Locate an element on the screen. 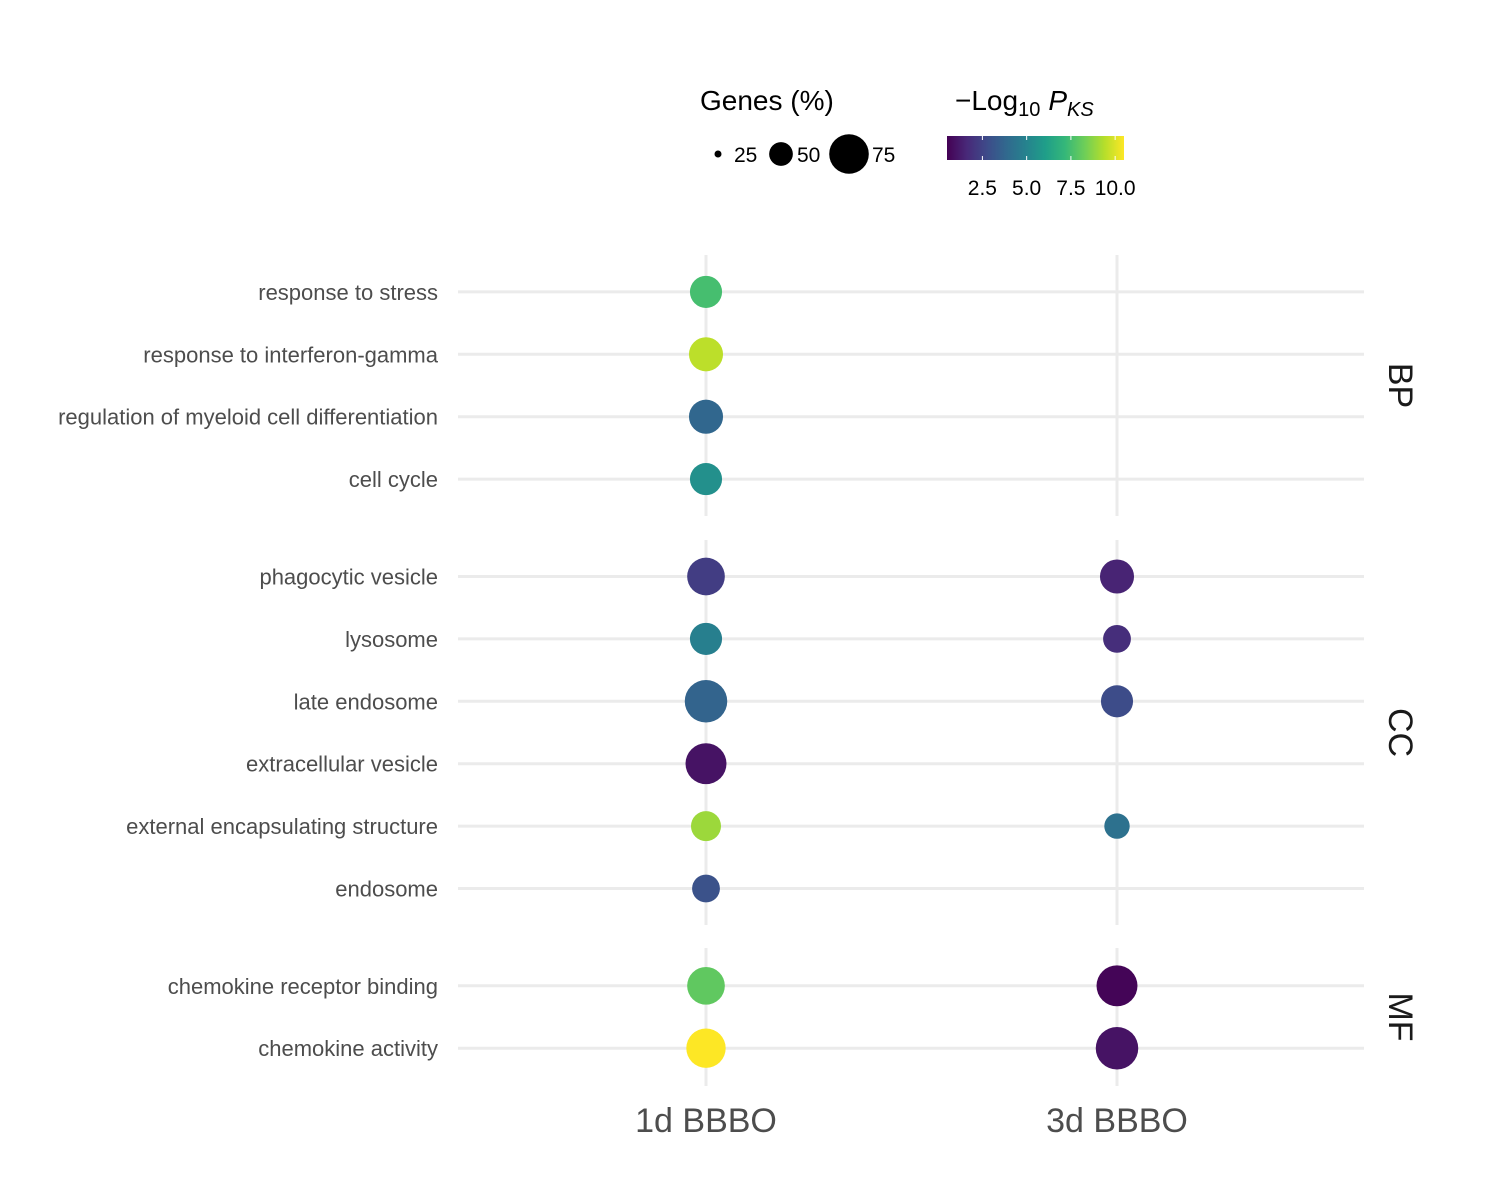 The image size is (1500, 1200). row-label-response-to-interferon-gamma: response to interferon-gamma is located at coordinates (290, 354).